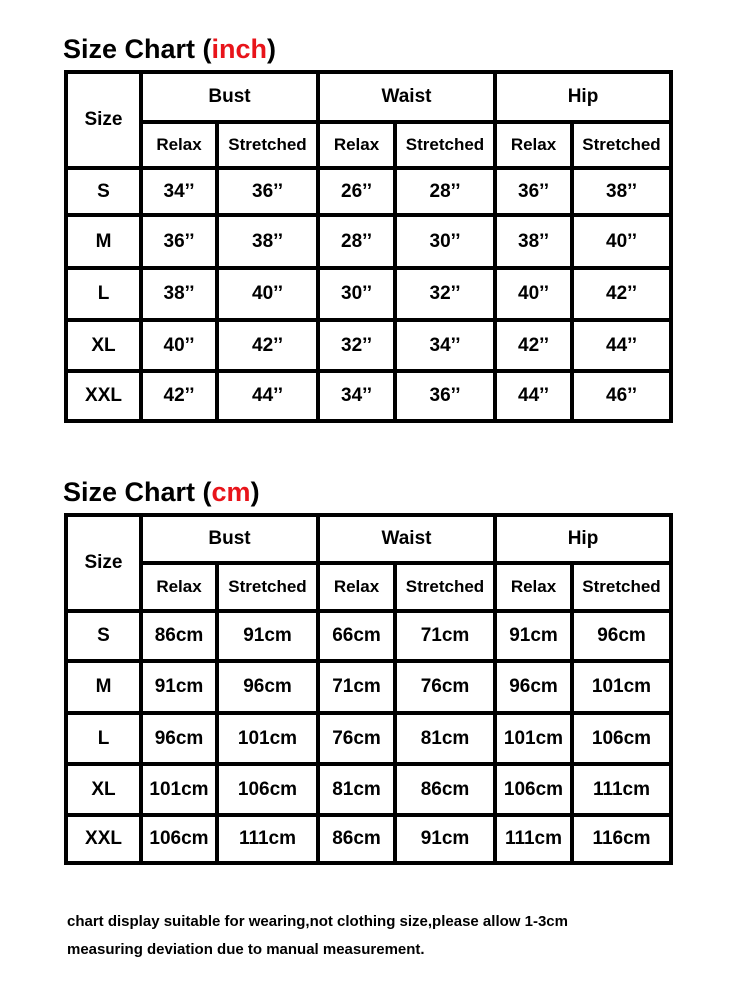  Describe the element at coordinates (161, 492) in the screenshot. I see `size-chart-title: Size Chart (cm)` at that location.